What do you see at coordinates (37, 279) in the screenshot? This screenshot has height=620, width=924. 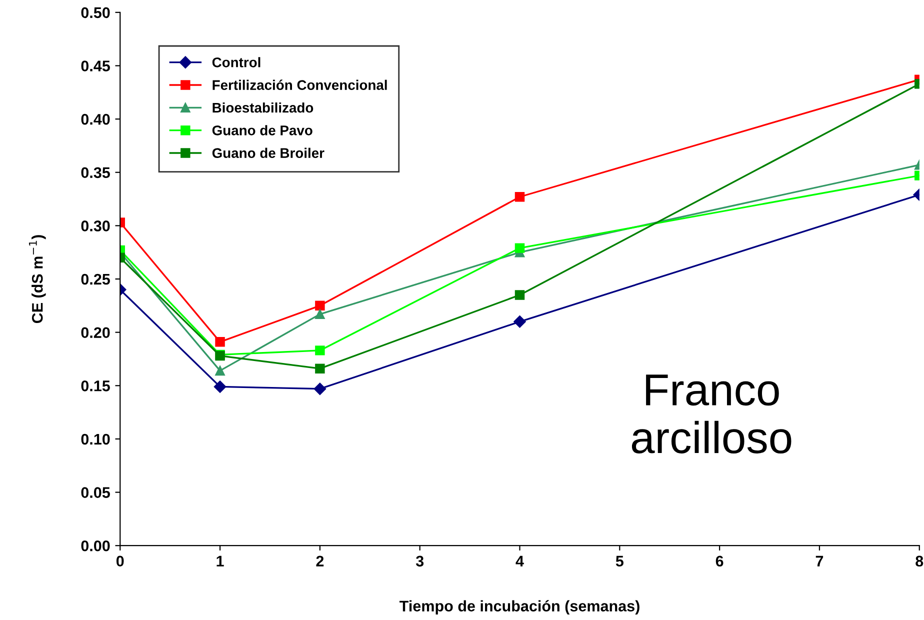 I see `y-axis-title: CE (dS m$^{−1}$)` at bounding box center [37, 279].